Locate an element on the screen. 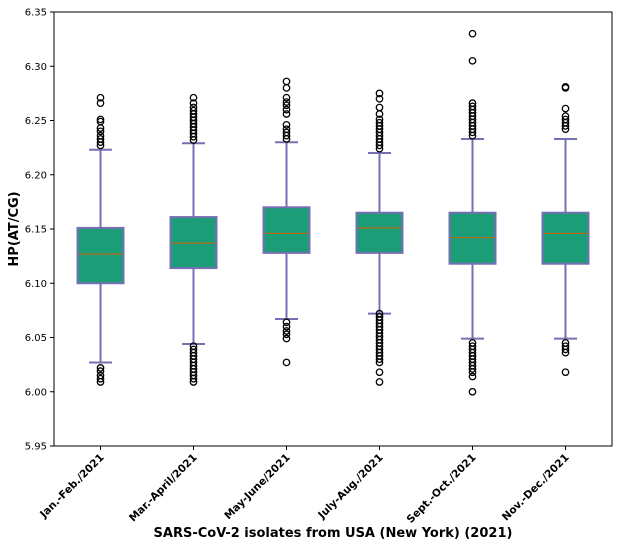 This screenshot has height=547, width=618. y-tick-label: 6.20 is located at coordinates (36, 175).